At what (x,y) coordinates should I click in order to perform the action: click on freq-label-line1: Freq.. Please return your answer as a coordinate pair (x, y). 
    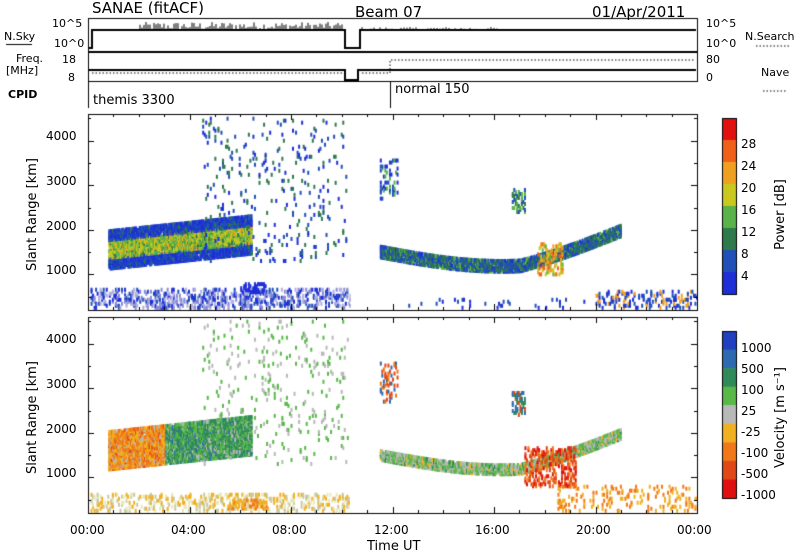
    Looking at the image, I should click on (30, 58).